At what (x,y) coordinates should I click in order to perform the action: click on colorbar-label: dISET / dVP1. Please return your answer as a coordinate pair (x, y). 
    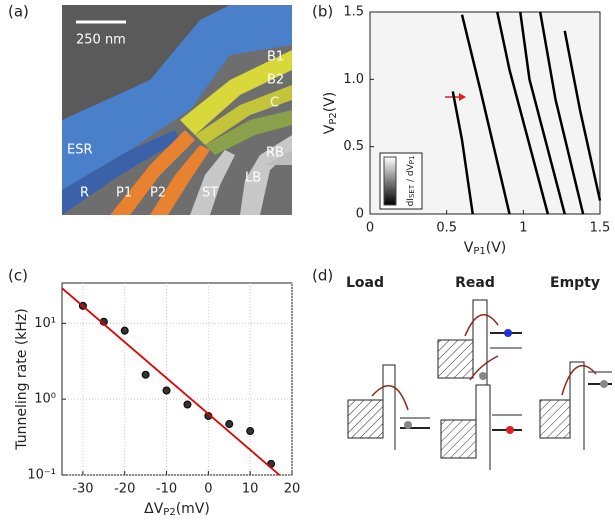
    Looking at the image, I should click on (411, 181).